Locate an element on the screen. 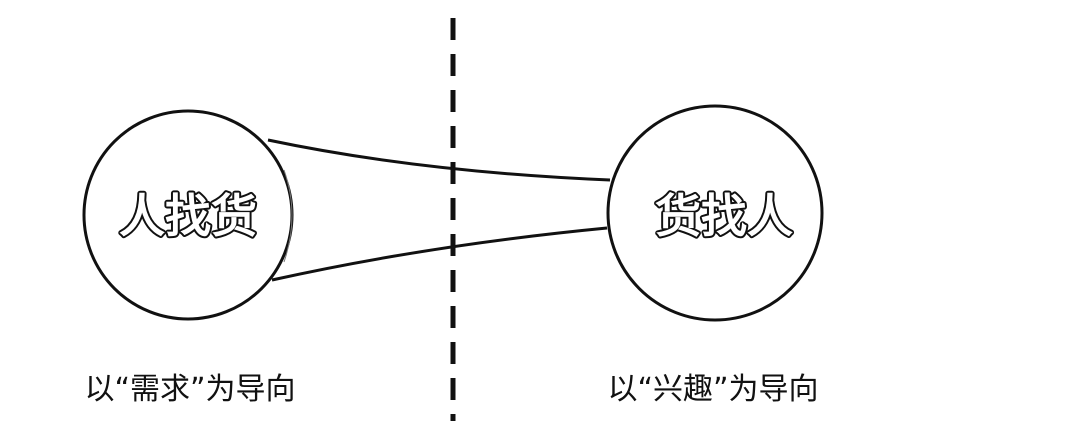 This screenshot has height=431, width=1066. left-node-inner-arc is located at coordinates (288, 216).